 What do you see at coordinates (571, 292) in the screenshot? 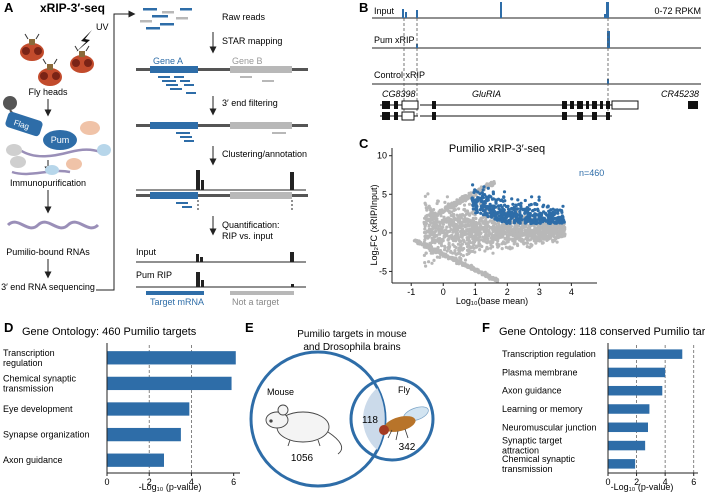
I see `x-tick-label: 4` at bounding box center [571, 292].